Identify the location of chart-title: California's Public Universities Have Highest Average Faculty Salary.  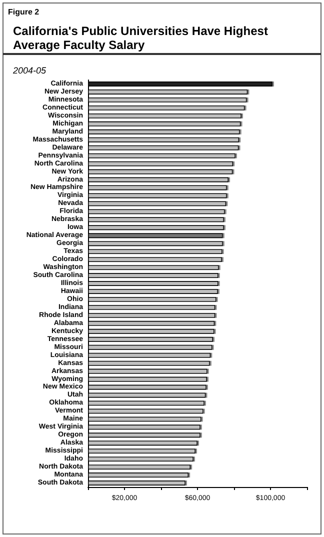
(142, 38).